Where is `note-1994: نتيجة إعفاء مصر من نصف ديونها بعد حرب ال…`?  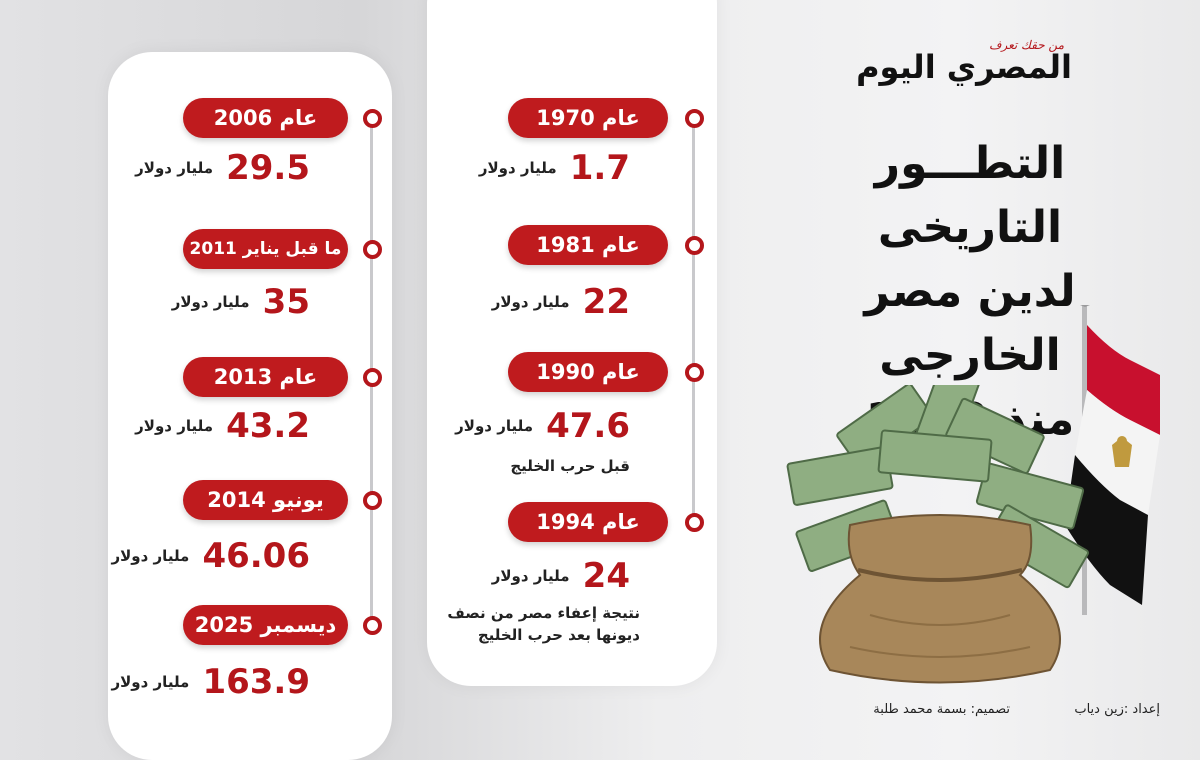 note-1994: نتيجة إعفاء مصر من نصف ديونها بعد حرب ال… is located at coordinates (543, 624).